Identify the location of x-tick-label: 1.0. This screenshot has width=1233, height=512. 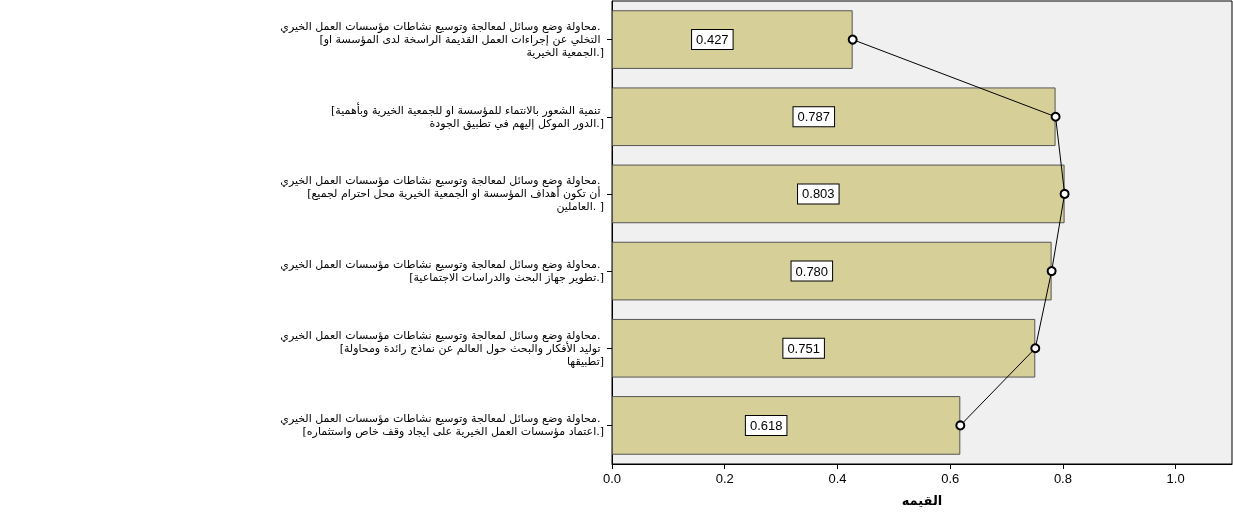
(1175, 478).